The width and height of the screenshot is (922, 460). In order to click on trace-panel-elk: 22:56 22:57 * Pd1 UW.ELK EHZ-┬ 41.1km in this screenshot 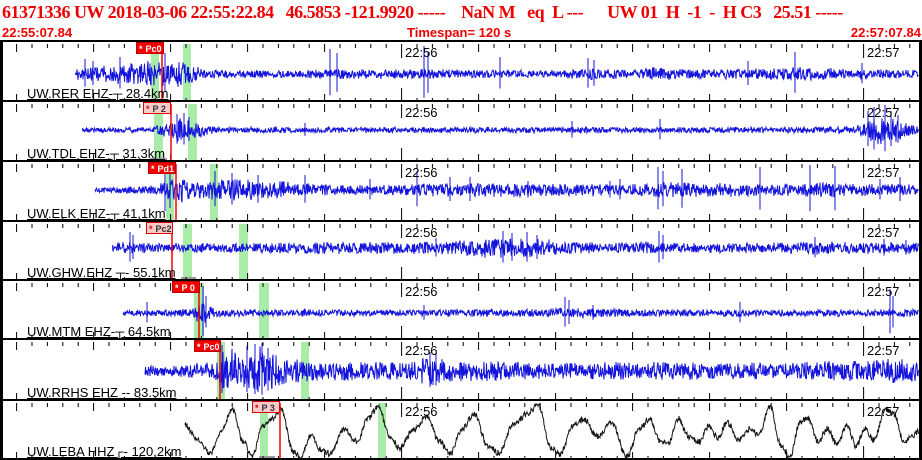, I will do `click(461, 190)`.